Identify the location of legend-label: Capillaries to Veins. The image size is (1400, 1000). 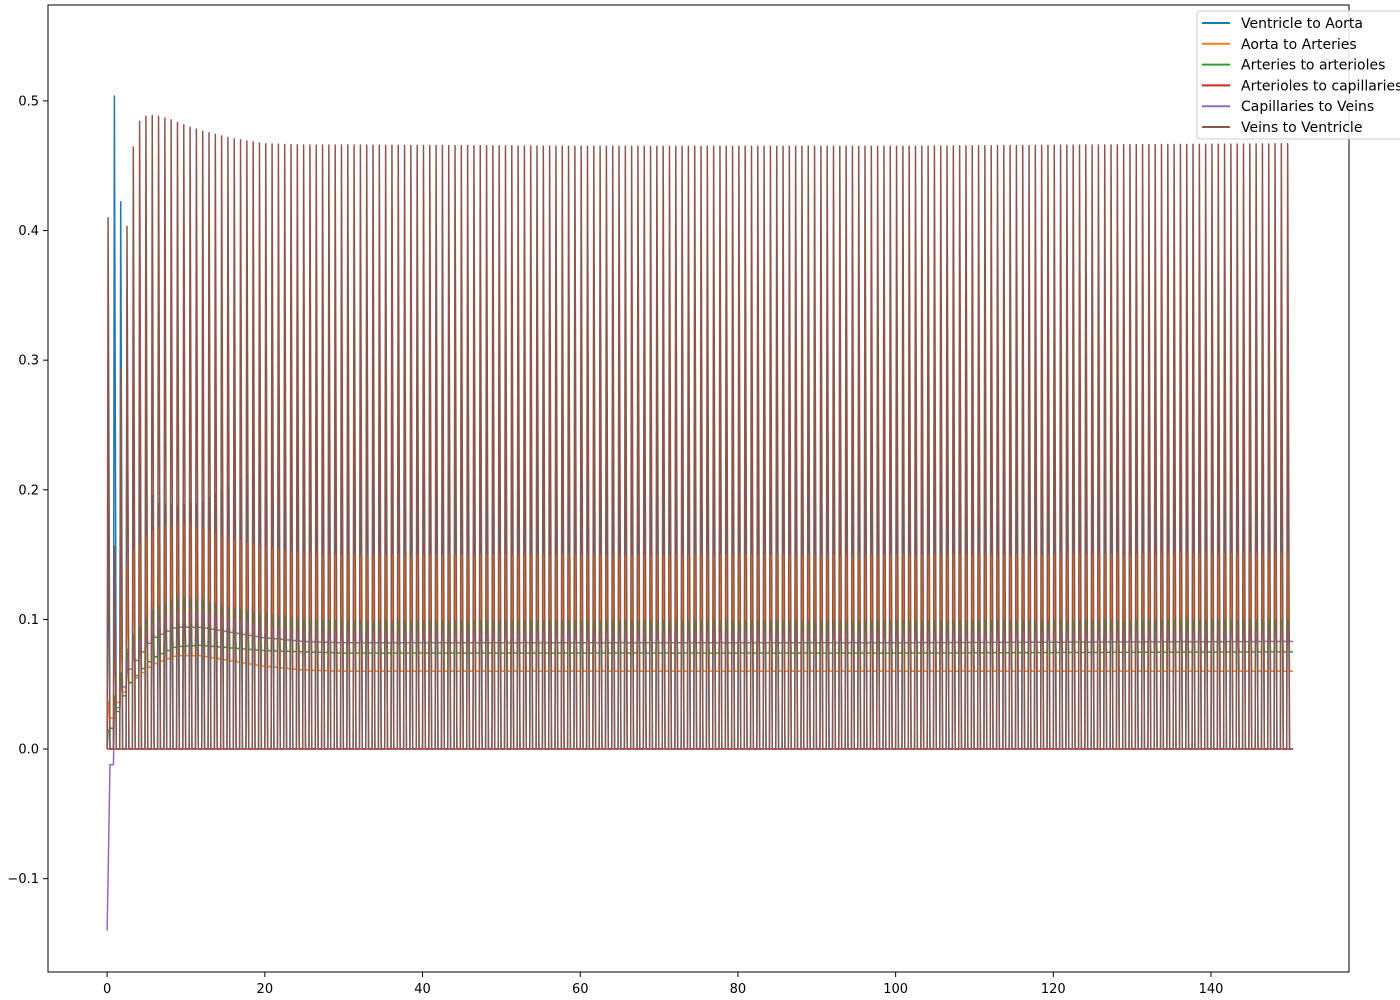
(1307, 107).